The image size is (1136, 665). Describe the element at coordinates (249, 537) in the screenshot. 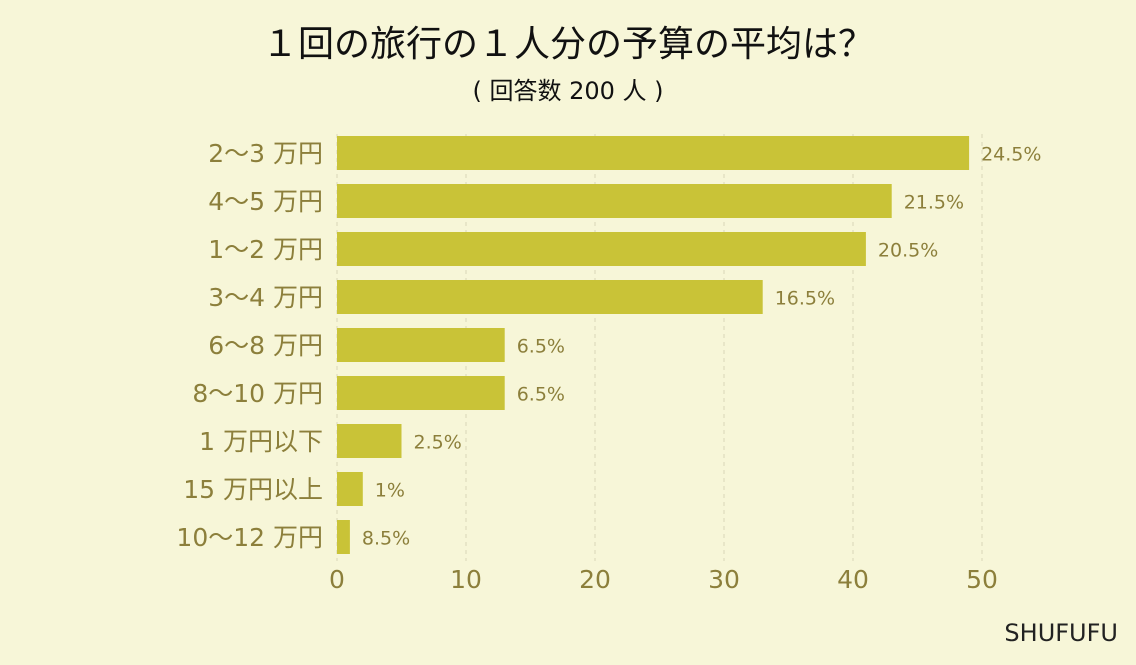

I see `y-tick-label: 10～12 万円` at that location.